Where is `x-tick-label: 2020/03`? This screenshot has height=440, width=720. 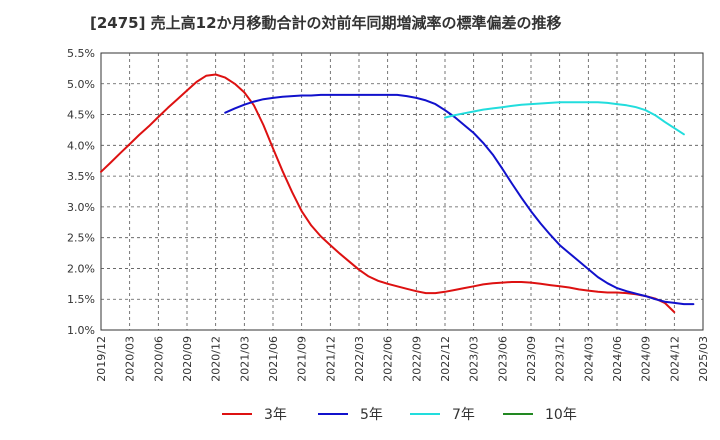 x-tick-label: 2020/03 is located at coordinates (130, 359).